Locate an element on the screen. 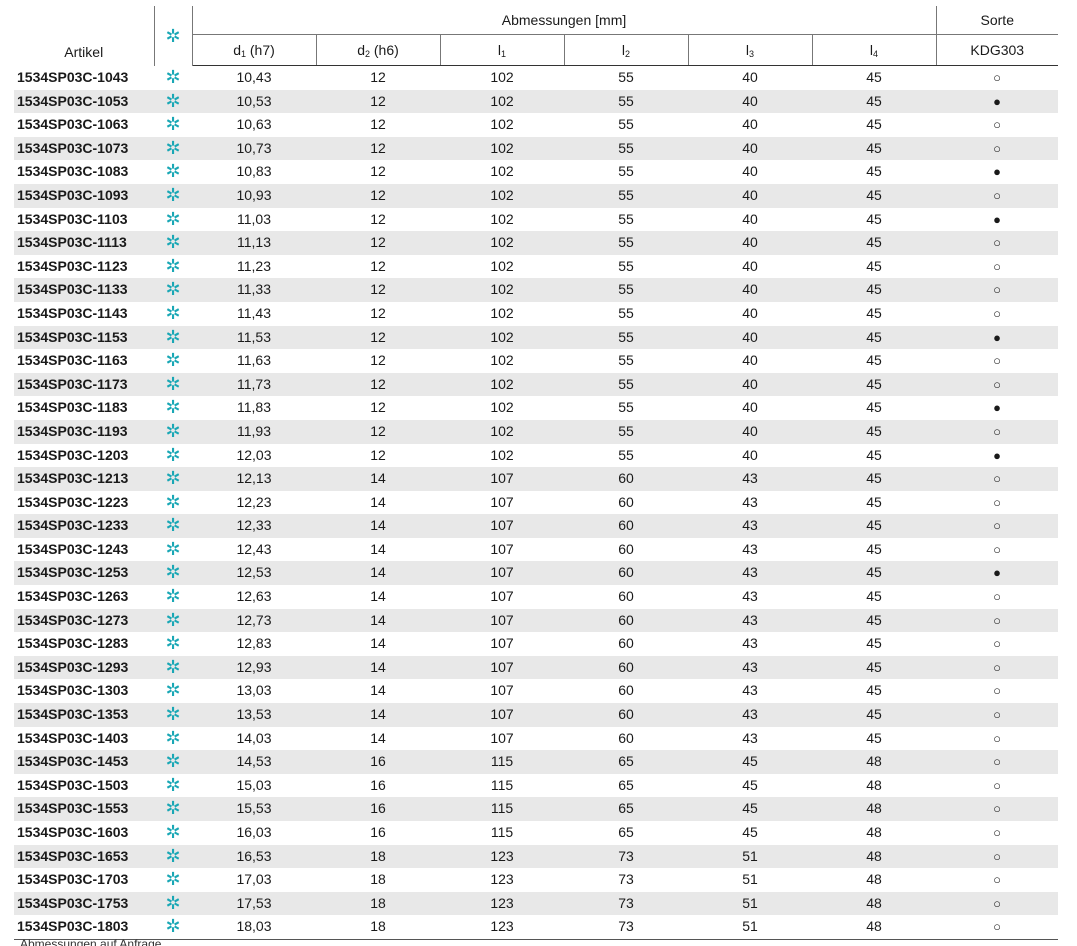 This screenshot has height=946, width=1077. cell-d2: 14 is located at coordinates (378, 596).